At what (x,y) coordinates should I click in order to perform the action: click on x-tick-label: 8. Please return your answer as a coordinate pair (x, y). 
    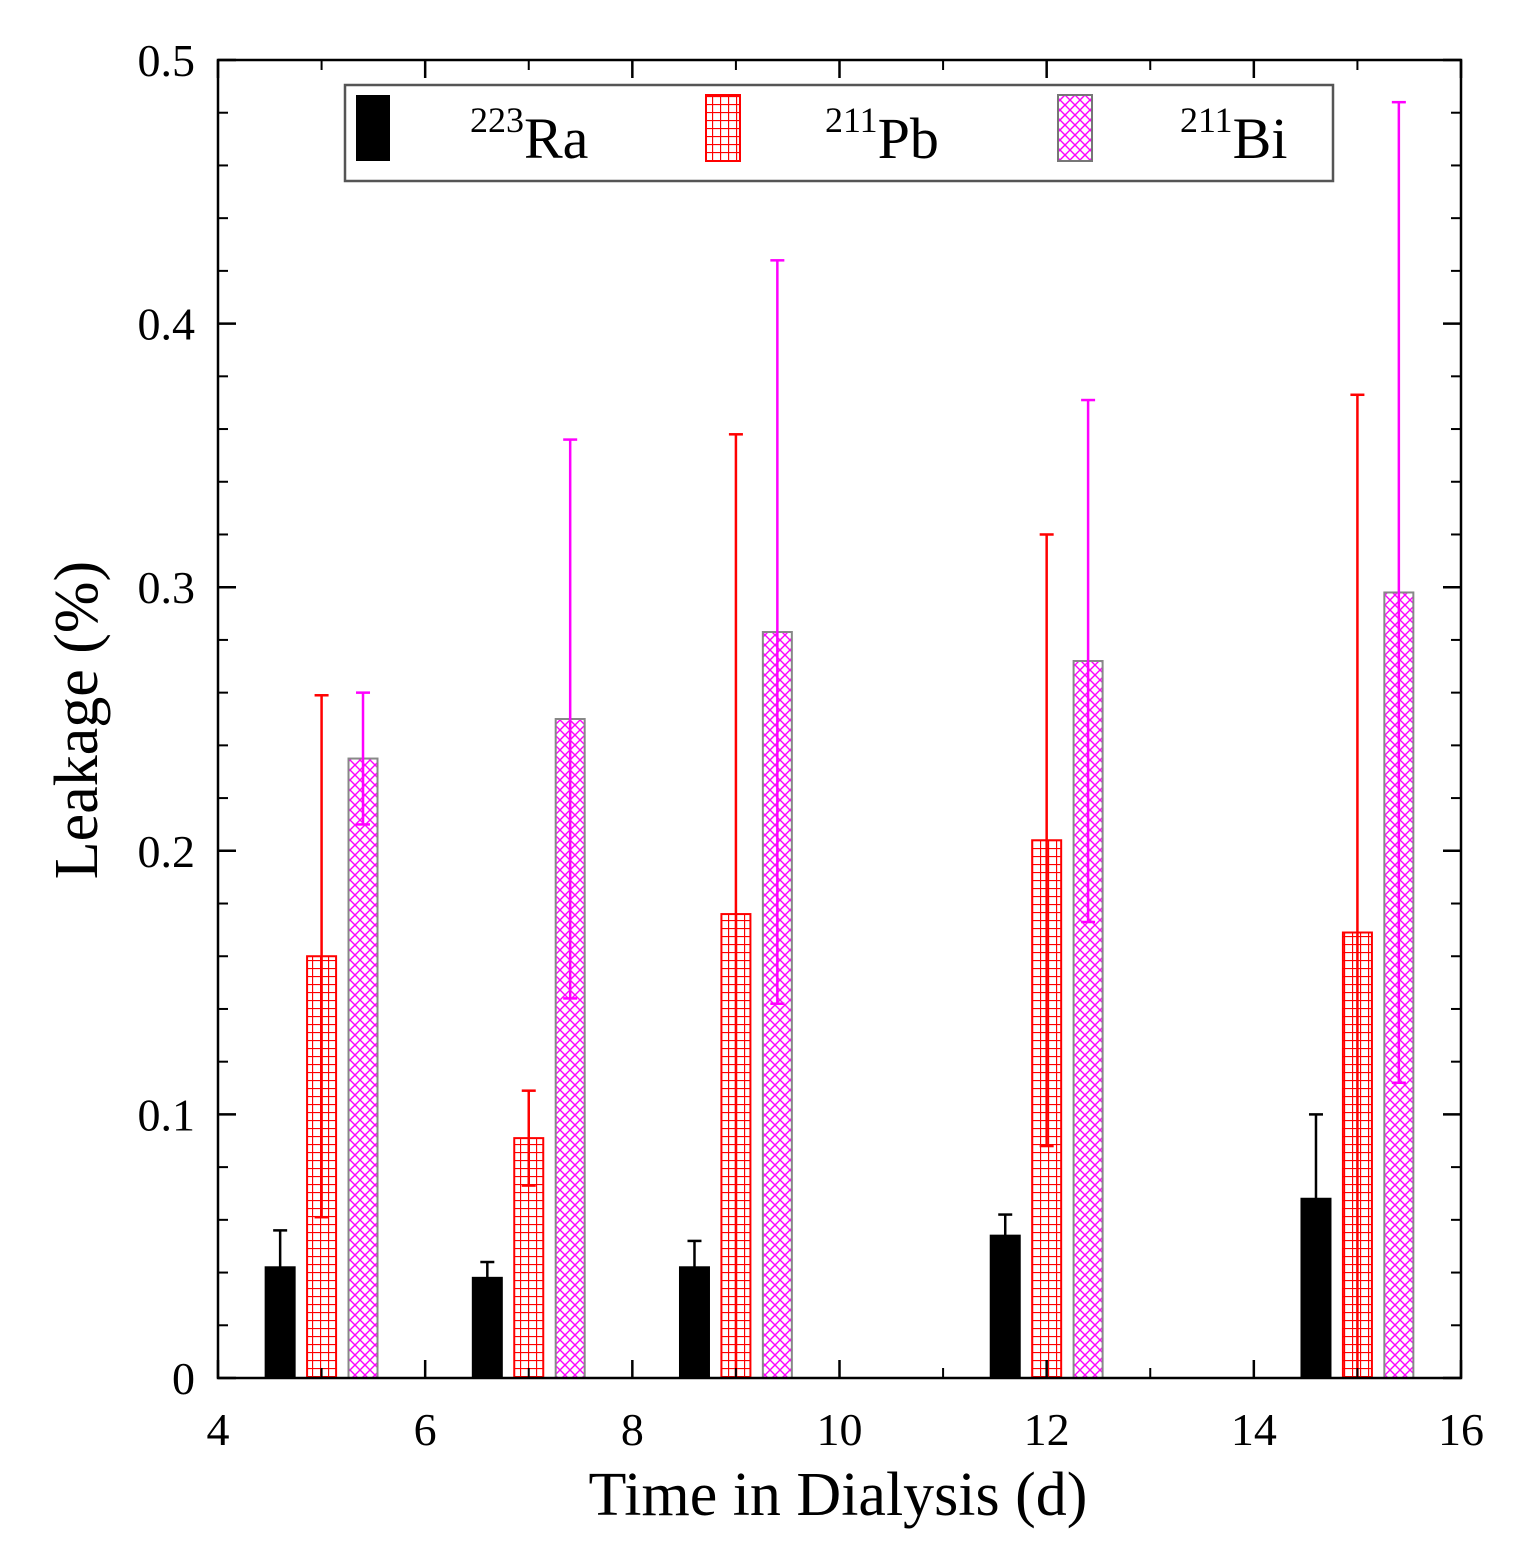
    Looking at the image, I should click on (632, 1429).